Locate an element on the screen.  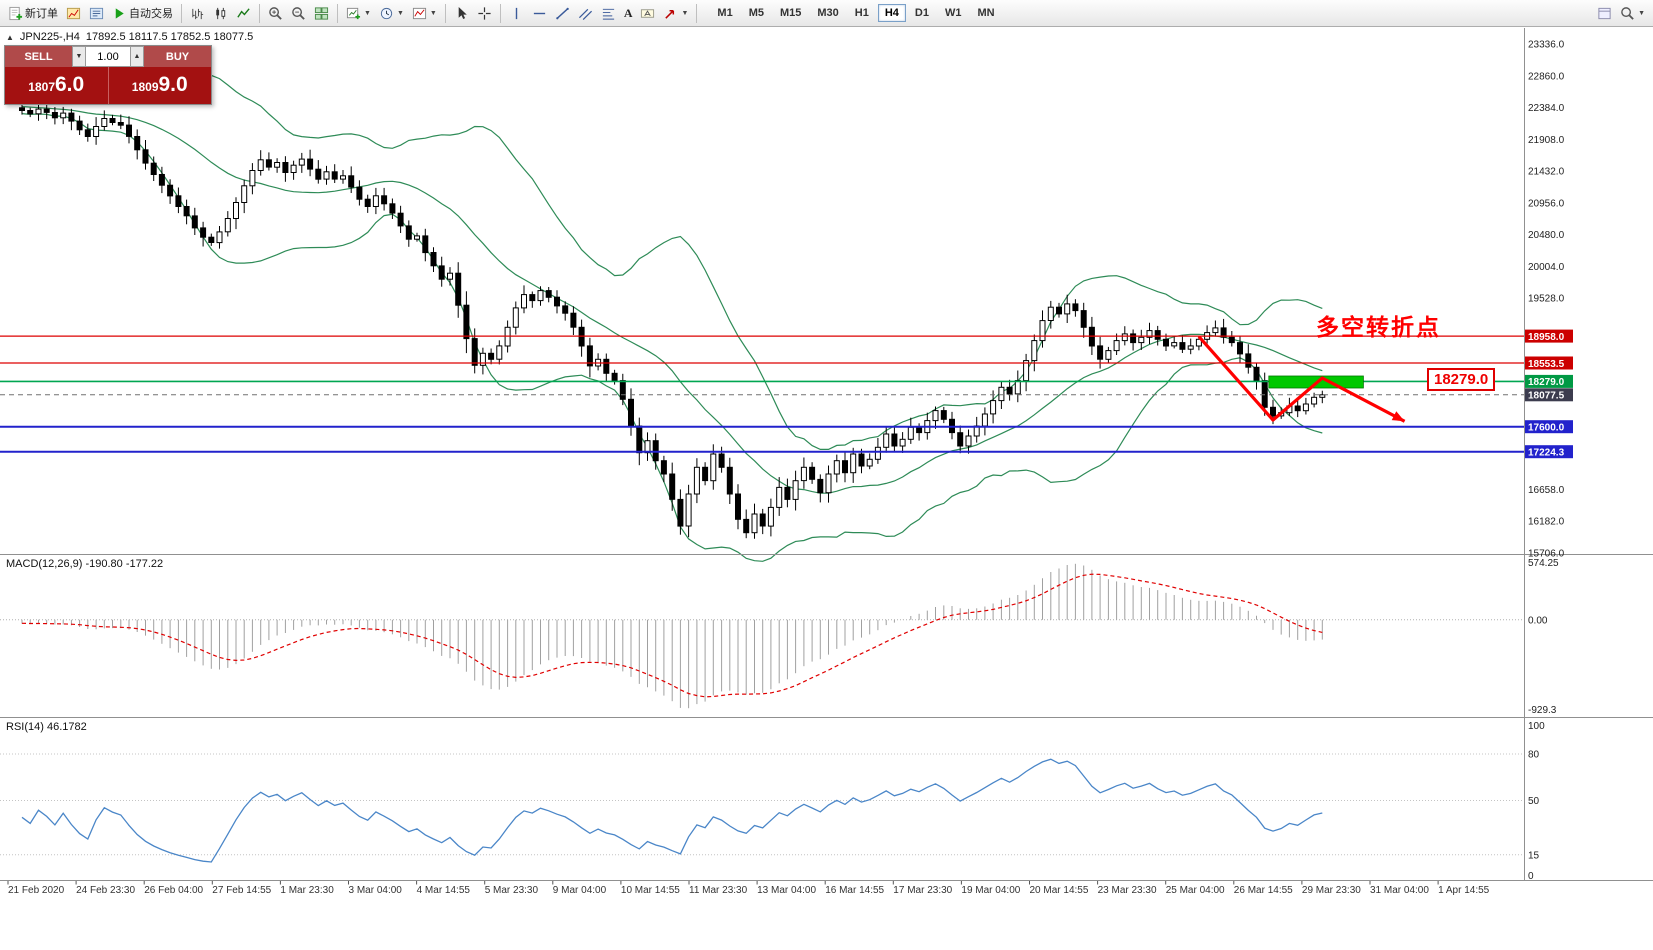
price-tag-17600.0 is located at coordinates (1549, 427).